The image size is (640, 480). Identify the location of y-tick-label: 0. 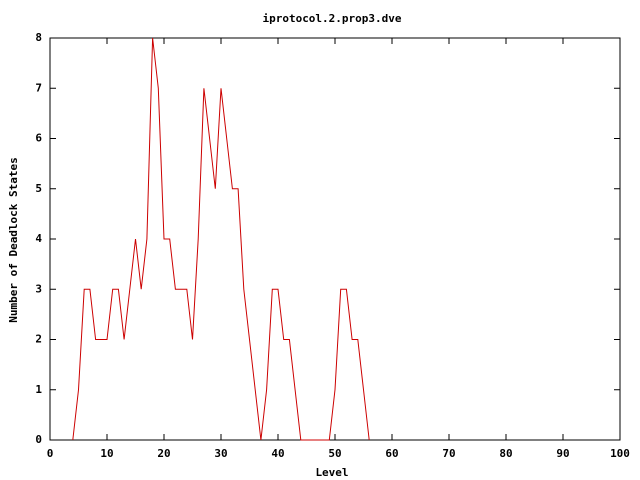
(38, 439).